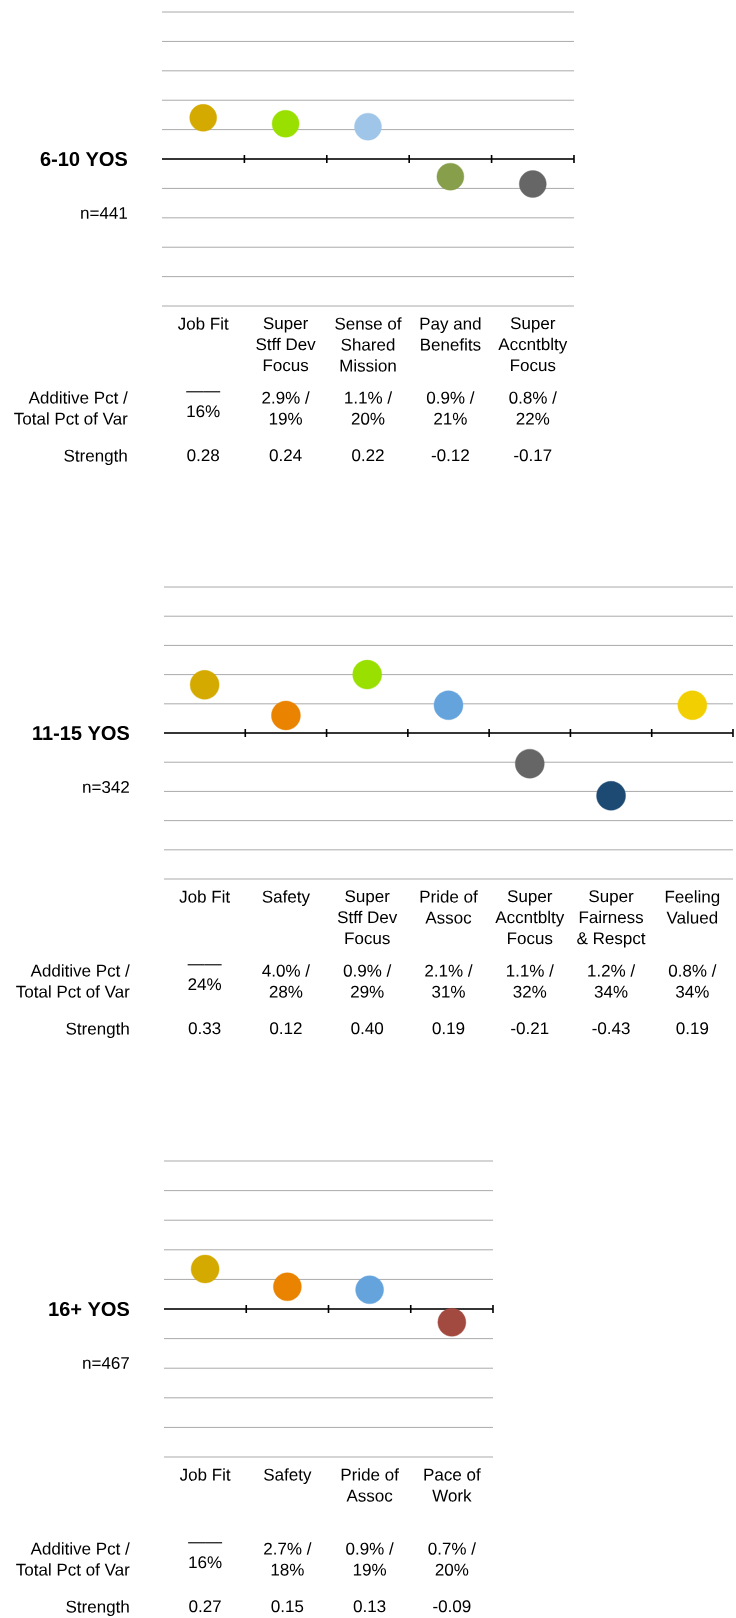  What do you see at coordinates (450, 408) in the screenshot?
I see `text: 0.9% / 21%` at bounding box center [450, 408].